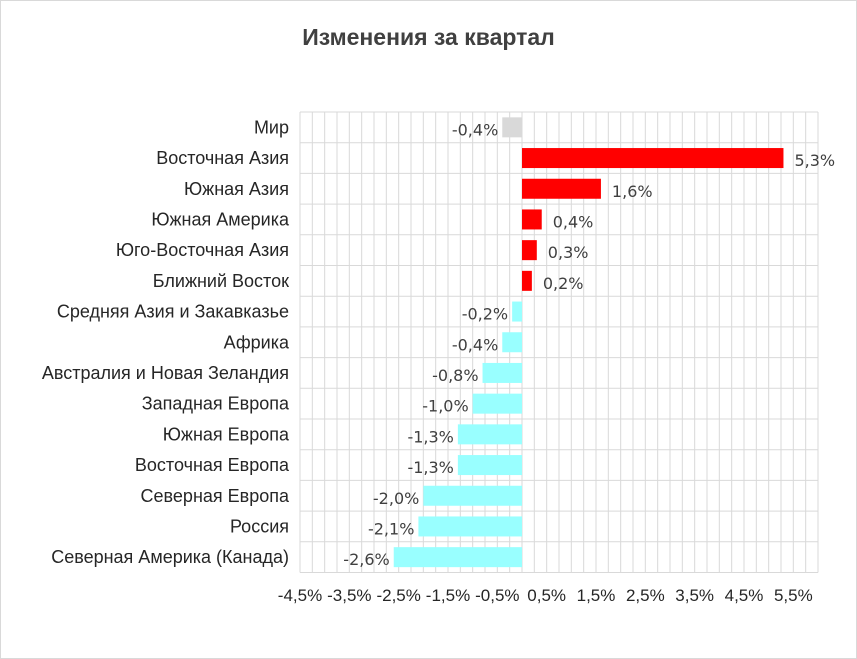  Describe the element at coordinates (596, 595) in the screenshot. I see `x-tick-label: 1,5%` at that location.